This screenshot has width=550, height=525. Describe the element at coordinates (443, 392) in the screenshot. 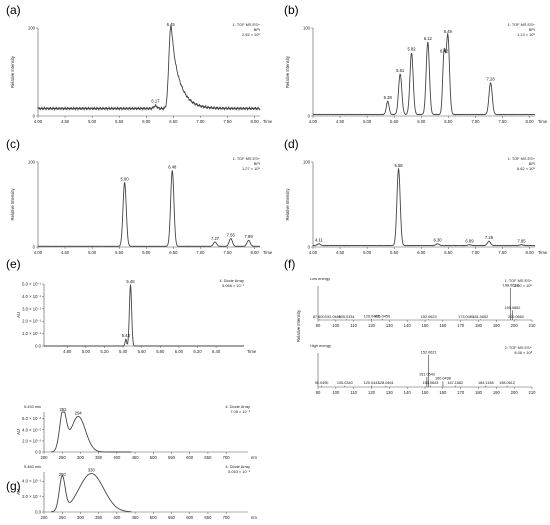

I see `x-tick-label: 160` at that location.